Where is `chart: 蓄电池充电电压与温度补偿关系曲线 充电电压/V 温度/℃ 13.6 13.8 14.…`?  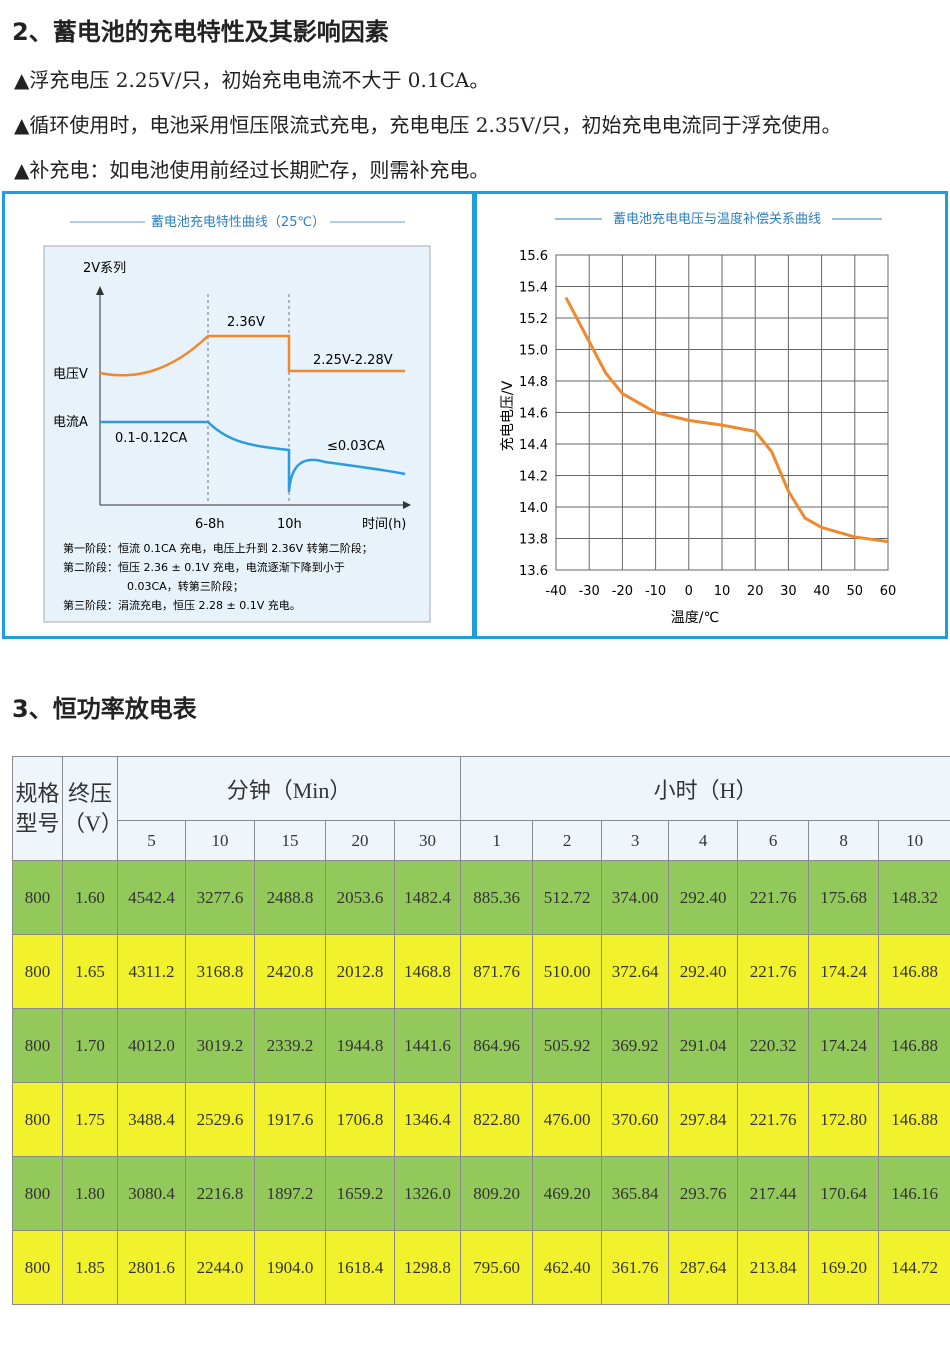 chart: 蓄电池充电电压与温度补偿关系曲线 充电电压/V 温度/℃ 13.6 13.8 14.… is located at coordinates (698, 418).